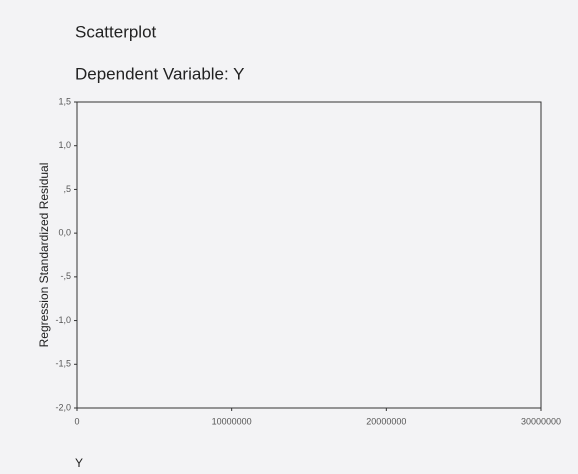 The height and width of the screenshot is (474, 578). What do you see at coordinates (63, 364) in the screenshot?
I see `y-tick-label: -1,5` at bounding box center [63, 364].